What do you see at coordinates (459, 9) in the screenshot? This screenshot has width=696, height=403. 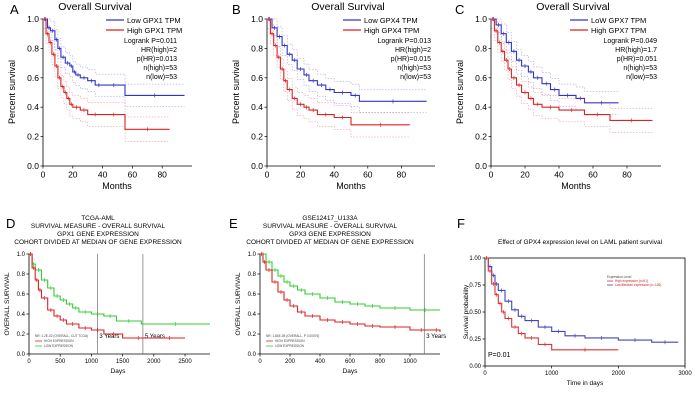 I see `panel-label-c: C` at bounding box center [459, 9].